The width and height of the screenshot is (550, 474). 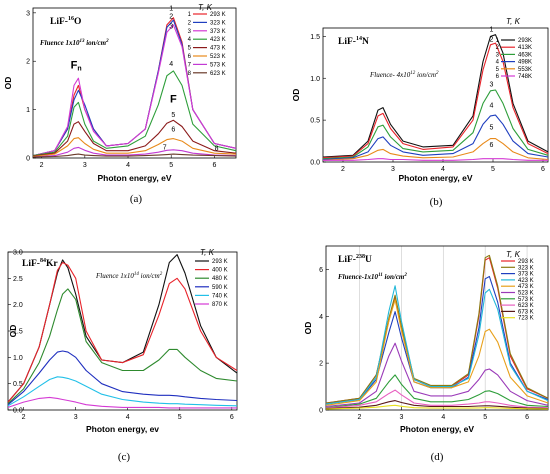 What do you see at coordinates (218, 65) in the screenshot?
I see `legend-label: 573 K` at bounding box center [218, 65].